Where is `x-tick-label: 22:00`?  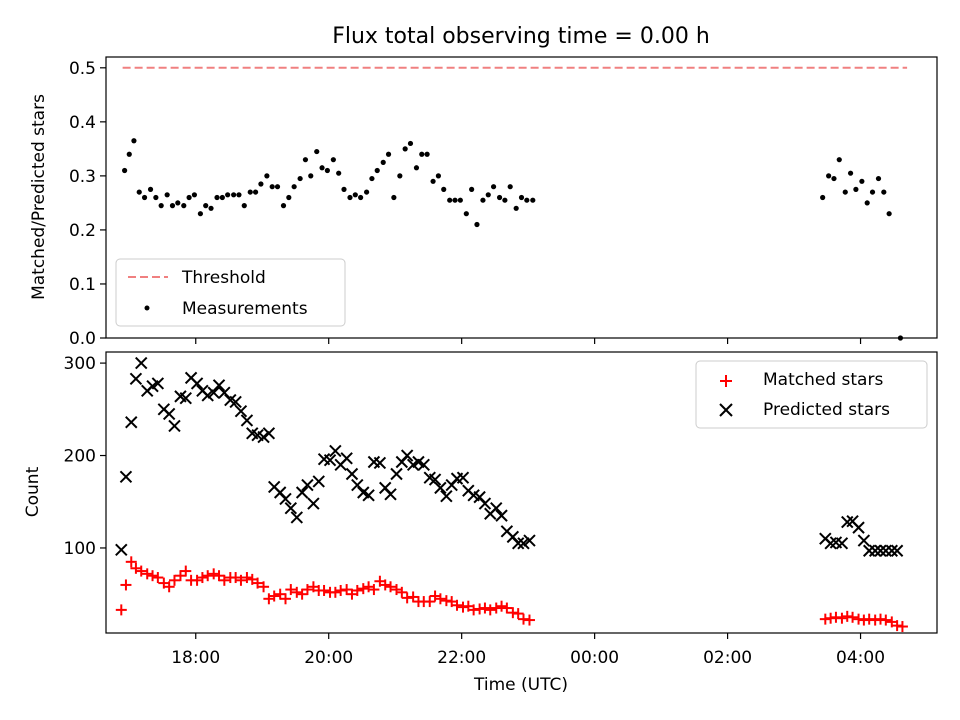 x-tick-label: 22:00 is located at coordinates (461, 658).